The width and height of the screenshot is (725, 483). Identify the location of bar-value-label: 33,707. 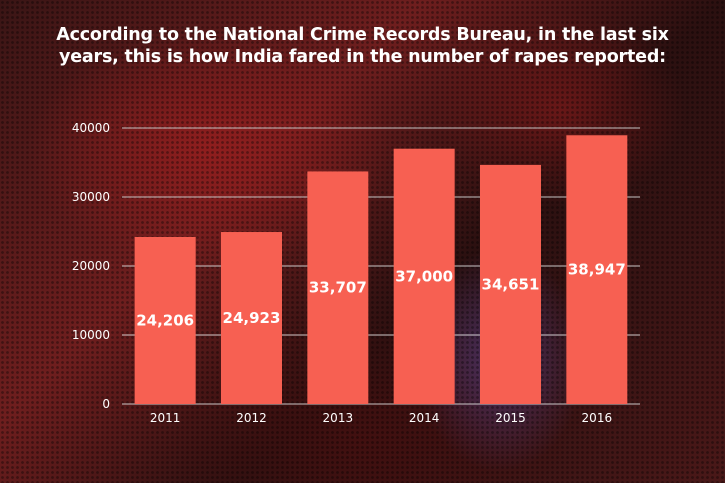
(338, 288).